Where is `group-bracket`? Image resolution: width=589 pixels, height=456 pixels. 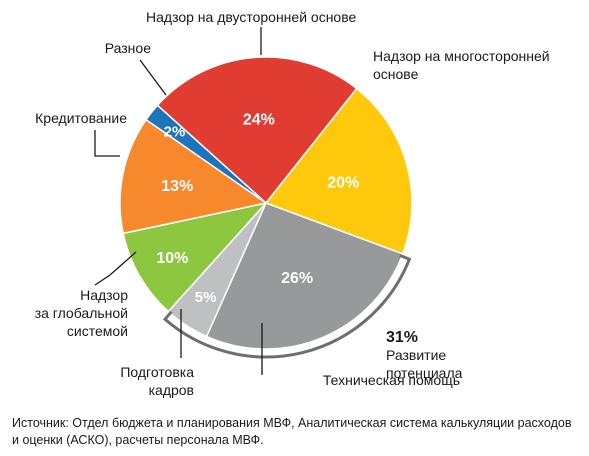 group-bracket is located at coordinates (287, 306).